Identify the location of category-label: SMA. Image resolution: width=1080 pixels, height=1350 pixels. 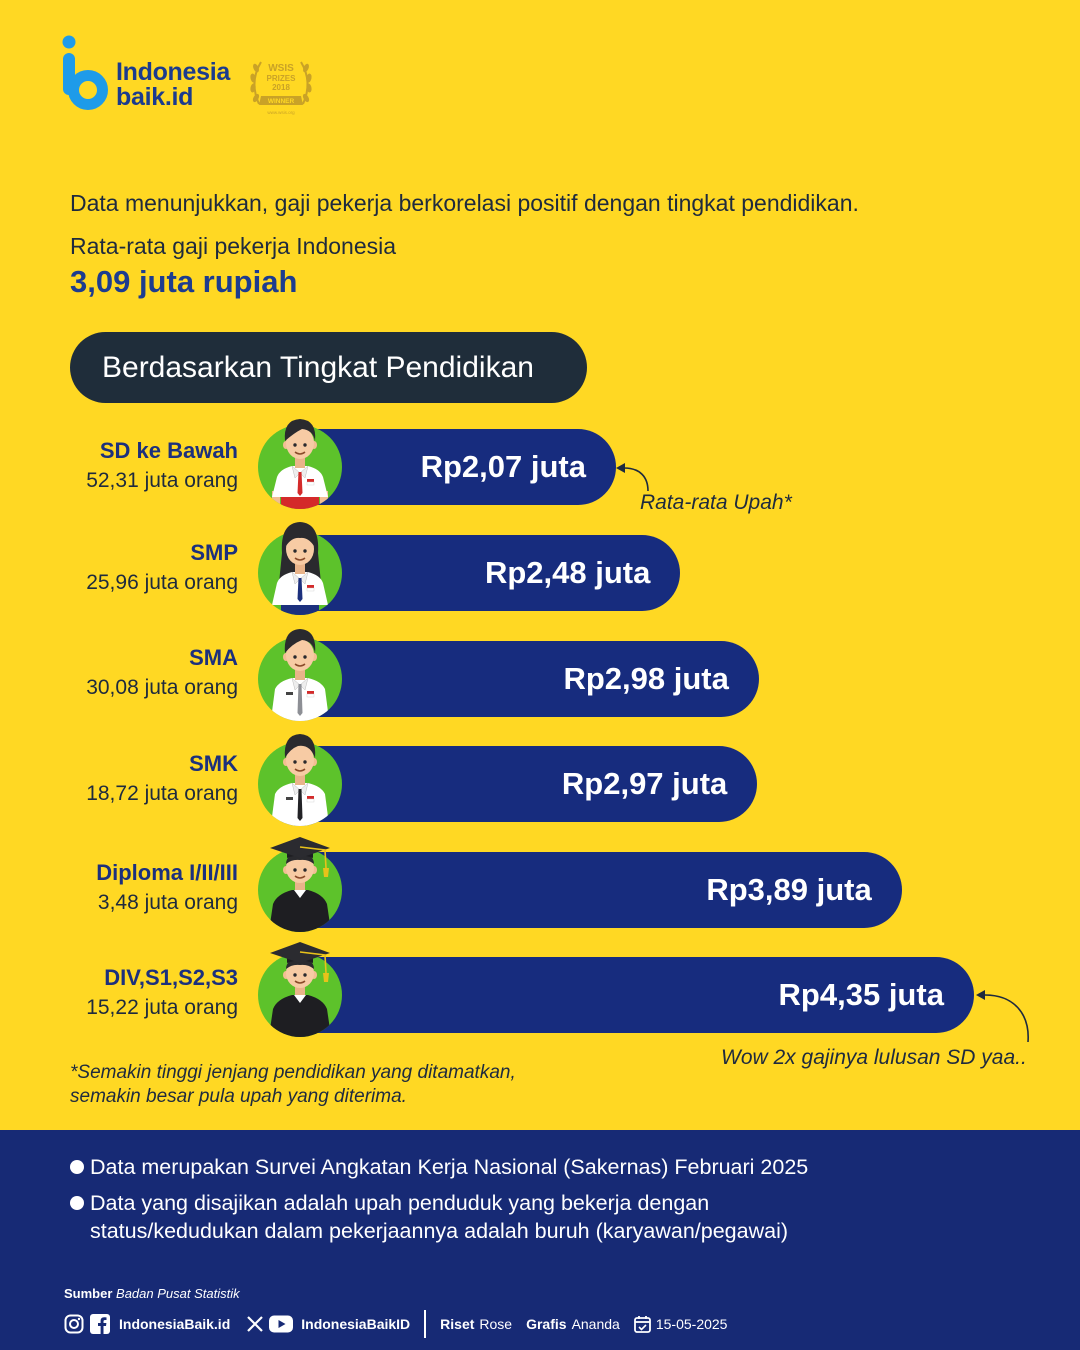
(213, 657).